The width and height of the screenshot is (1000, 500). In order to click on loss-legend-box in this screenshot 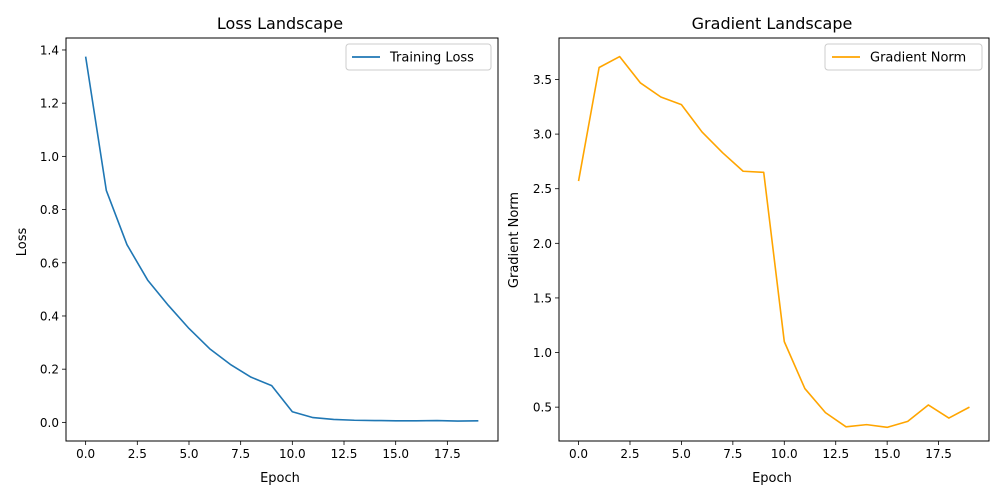, I will do `click(418, 57)`.